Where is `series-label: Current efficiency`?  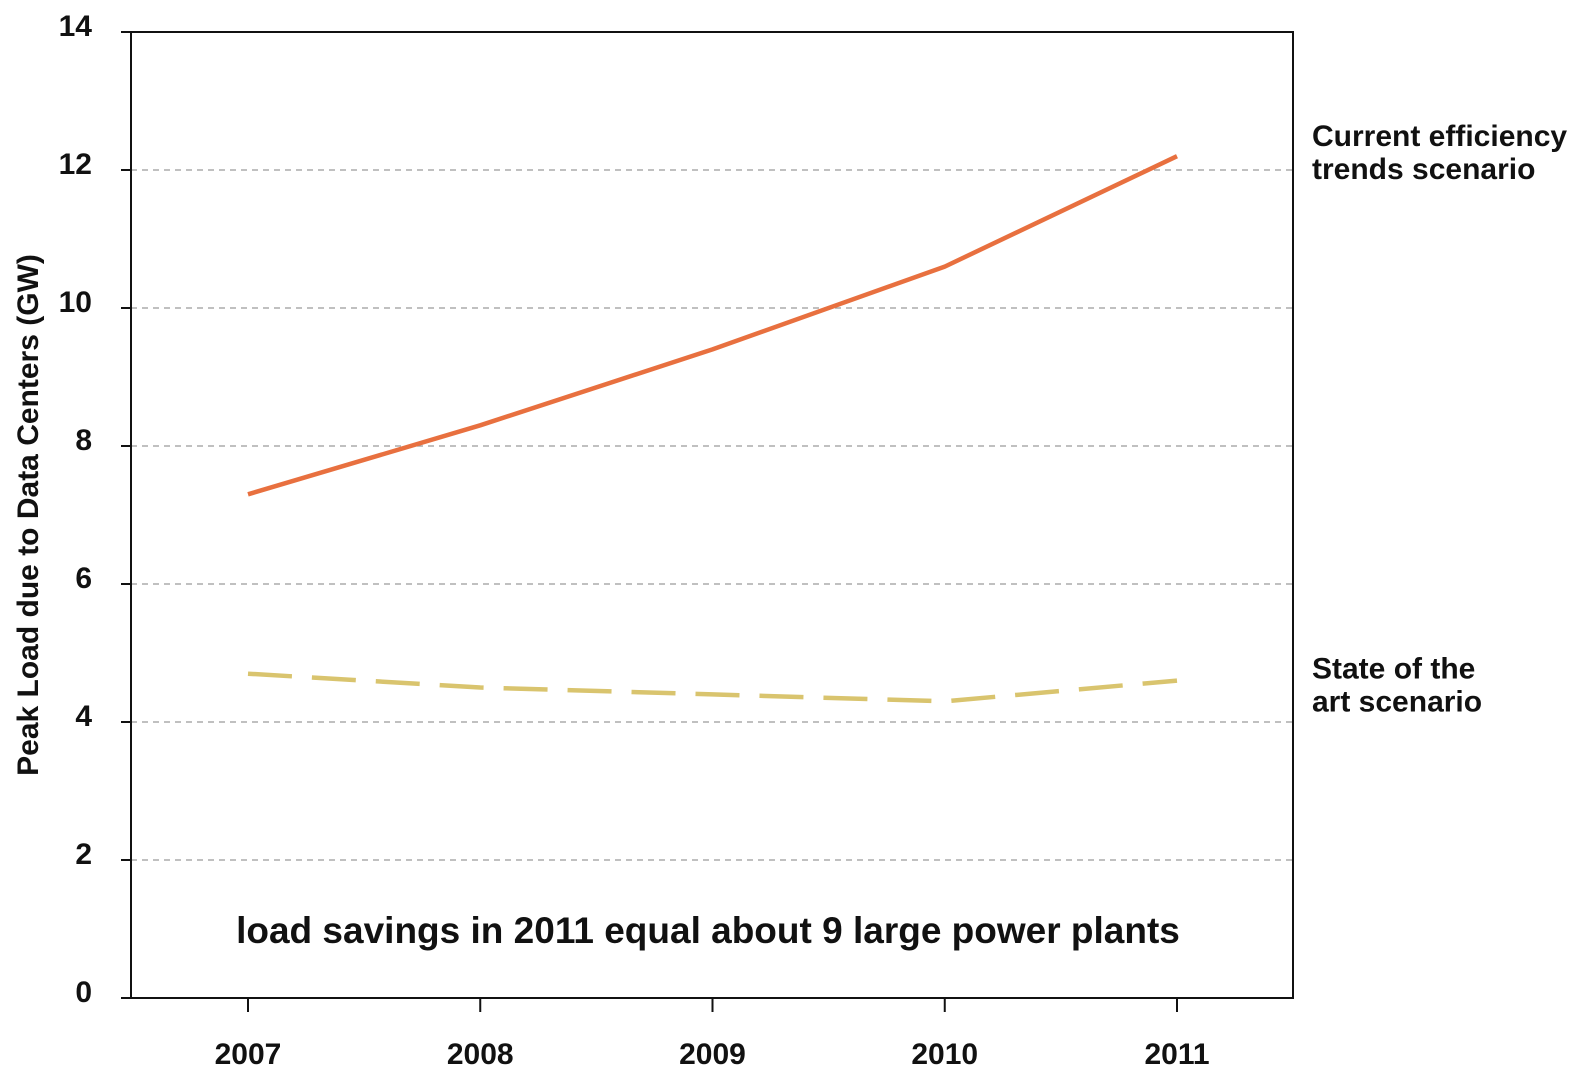
series-label: Current efficiency is located at coordinates (1439, 136).